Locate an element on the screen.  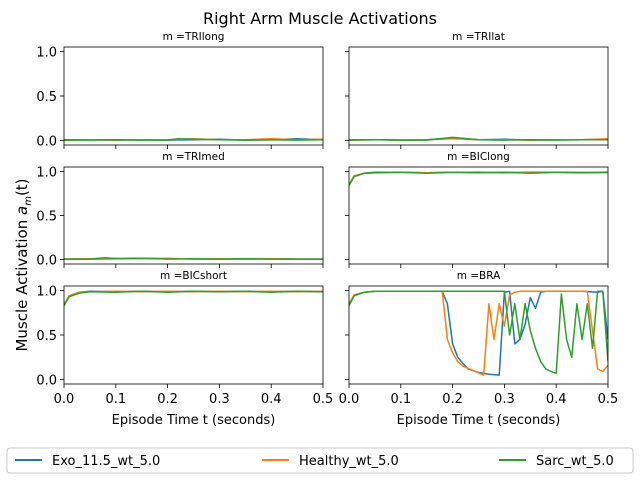
legend-label-0: Exo_11.5_wt_5.0 is located at coordinates (106, 461).